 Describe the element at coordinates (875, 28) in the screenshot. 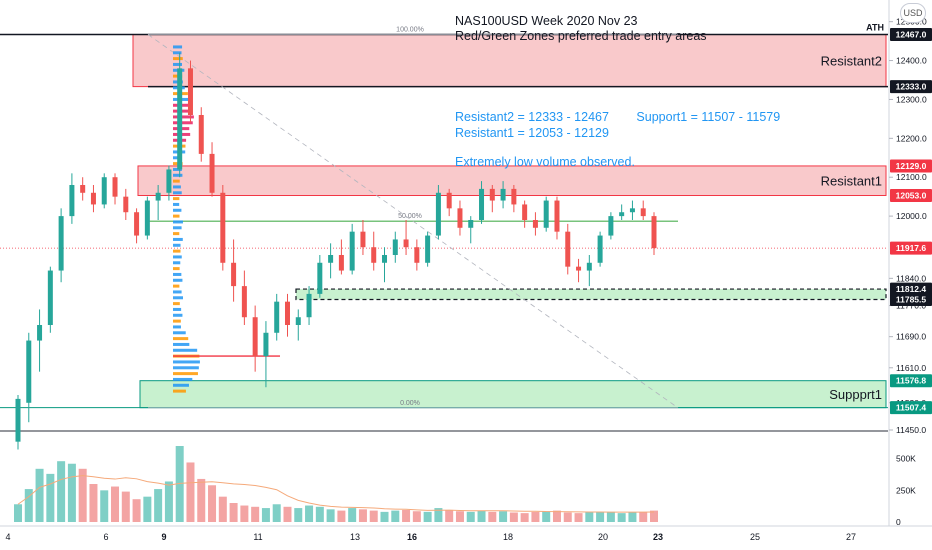

I see `ath-label: ATH` at that location.